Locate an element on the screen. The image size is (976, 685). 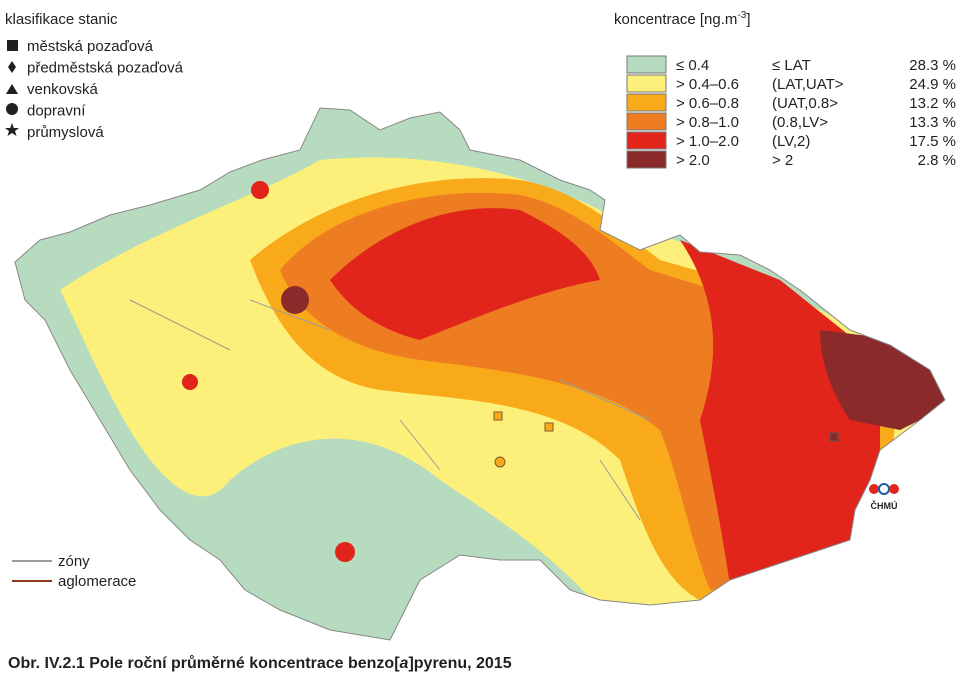
title-superscript: -3 is located at coordinates (741, 15).